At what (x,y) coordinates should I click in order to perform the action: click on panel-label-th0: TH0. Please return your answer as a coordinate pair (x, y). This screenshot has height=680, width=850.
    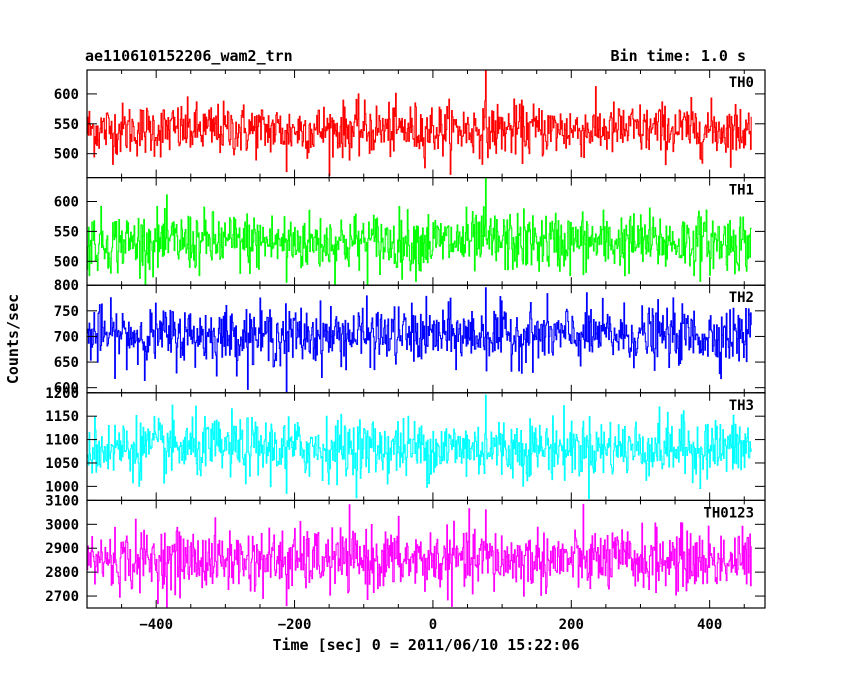
    Looking at the image, I should click on (741, 83).